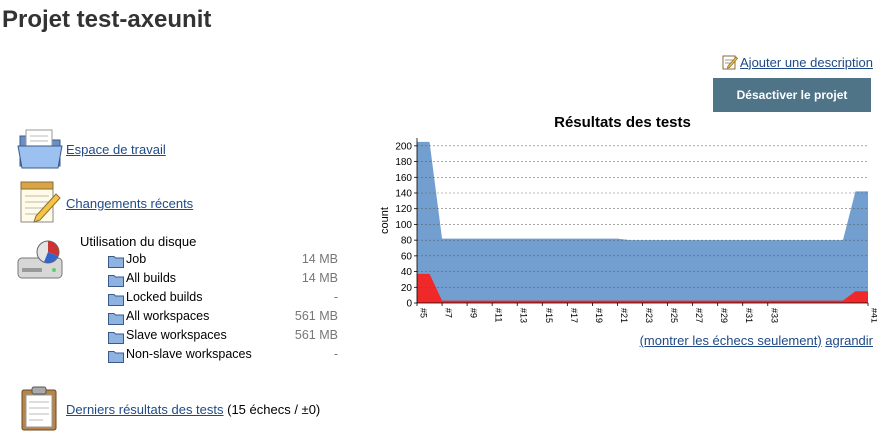 The height and width of the screenshot is (444, 884). Describe the element at coordinates (407, 256) in the screenshot. I see `y-tick-label: 60` at that location.